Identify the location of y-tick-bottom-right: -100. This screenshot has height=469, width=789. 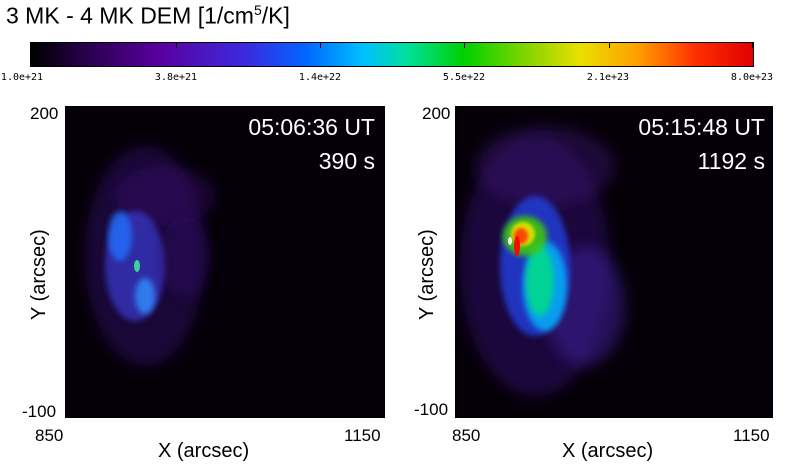
(431, 409).